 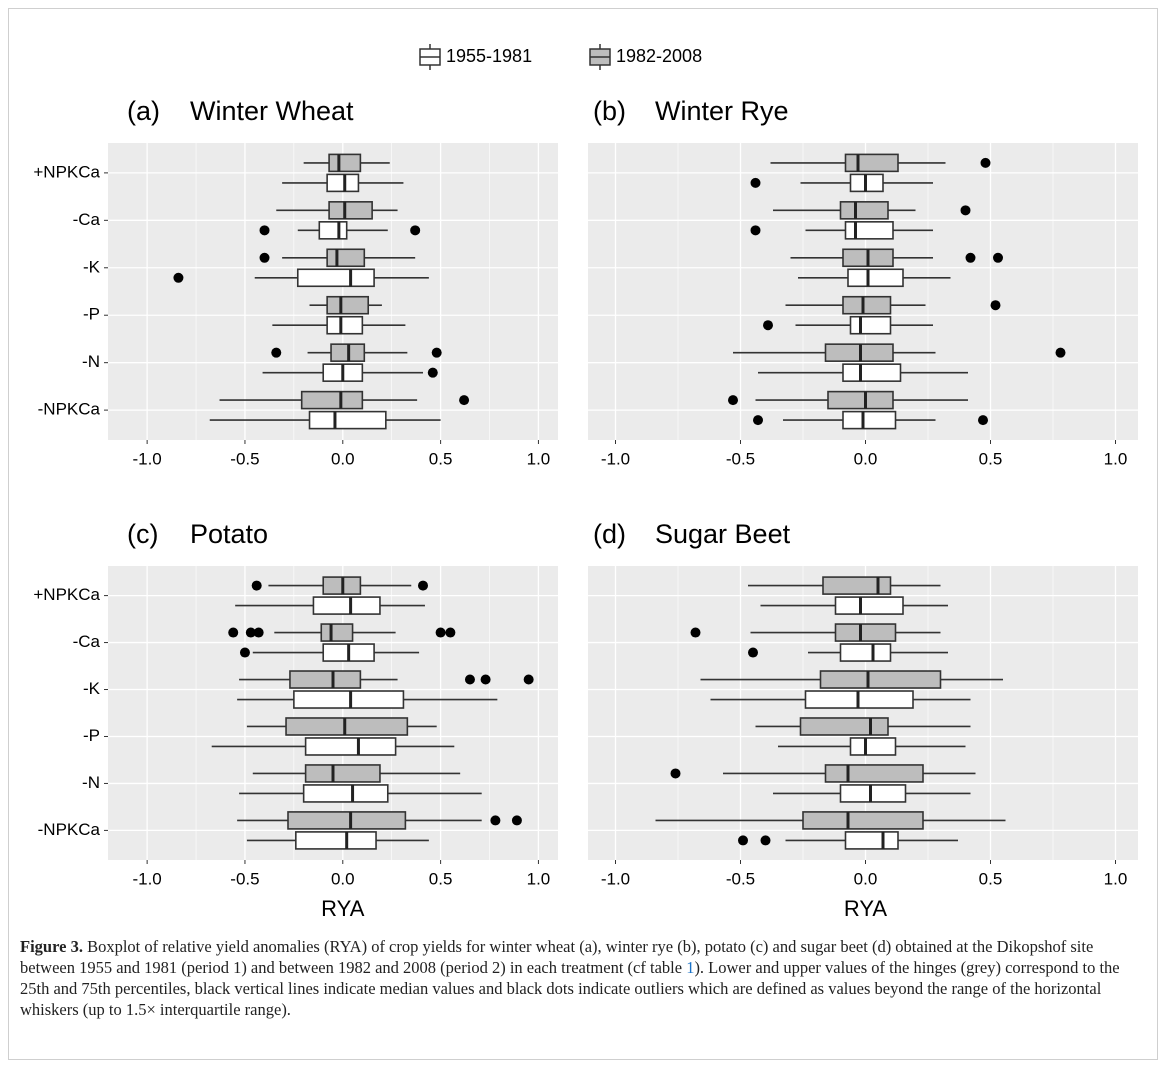 What do you see at coordinates (229, 534) in the screenshot?
I see `panel-title: Potato` at bounding box center [229, 534].